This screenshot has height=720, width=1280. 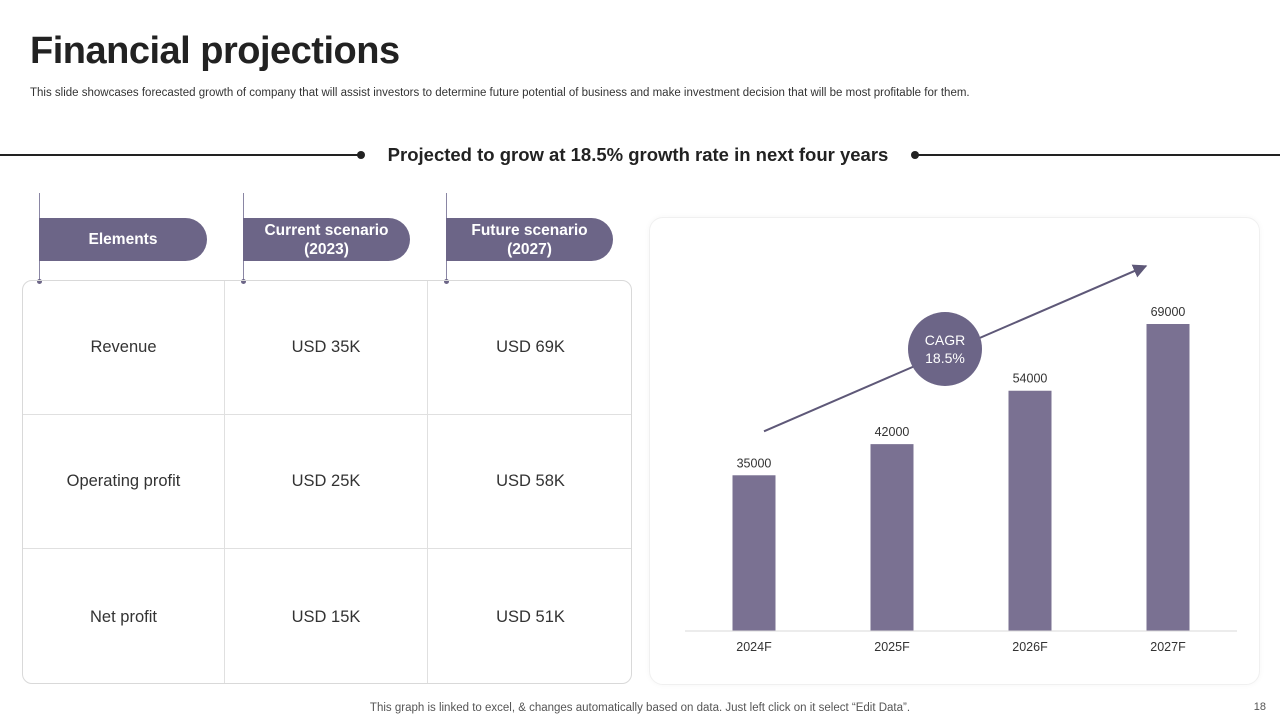 I want to click on data-label: 42000, so click(x=892, y=432).